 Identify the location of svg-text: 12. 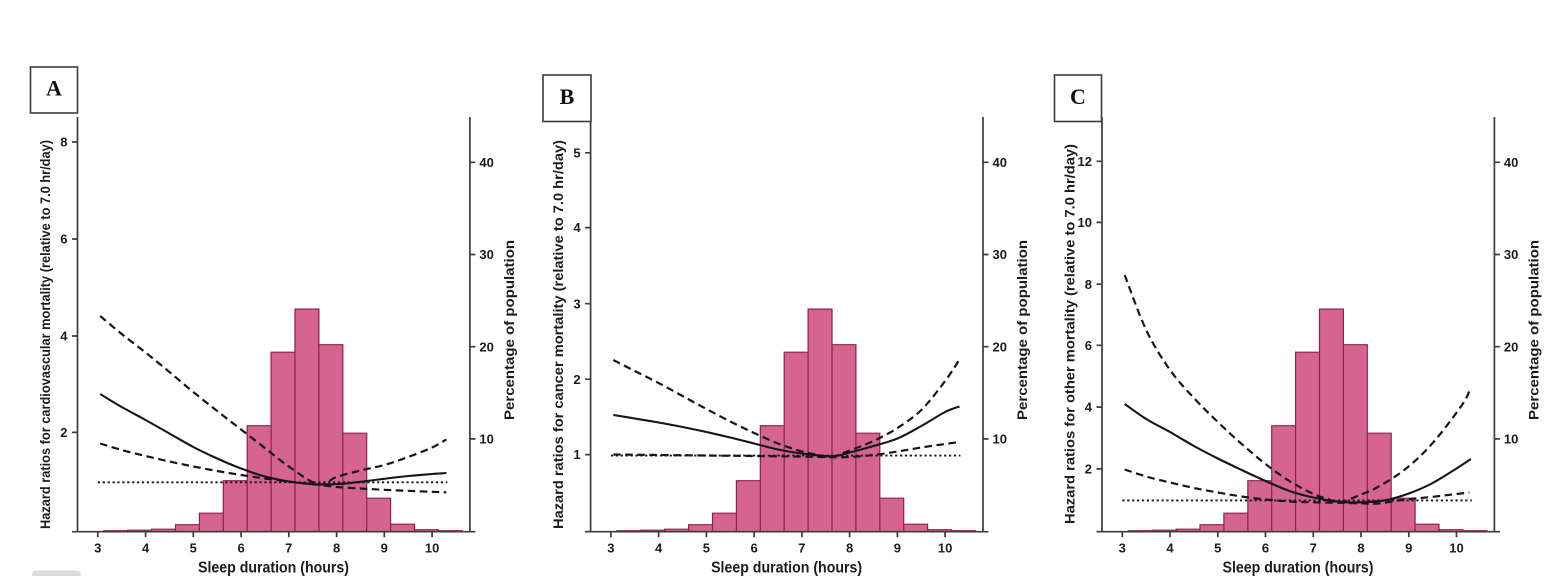
(1085, 161).